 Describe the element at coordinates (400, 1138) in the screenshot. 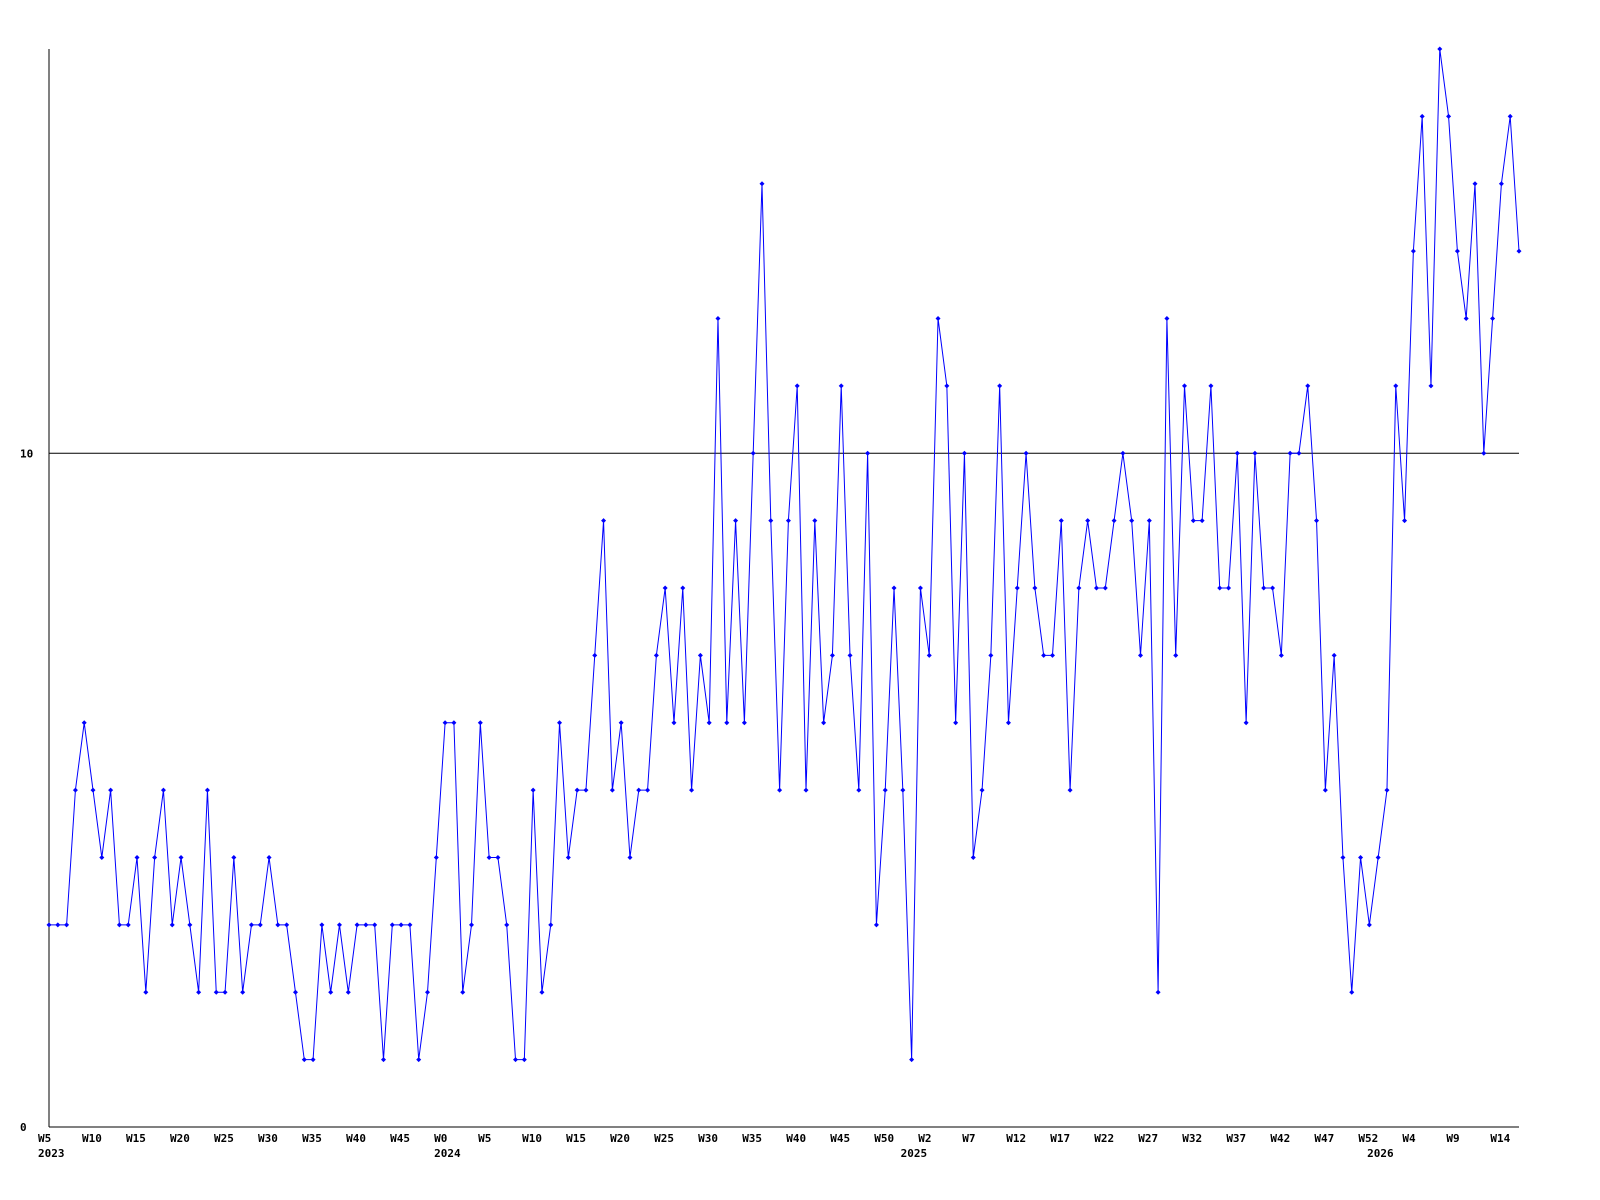

I see `x-tick-label: W45` at that location.